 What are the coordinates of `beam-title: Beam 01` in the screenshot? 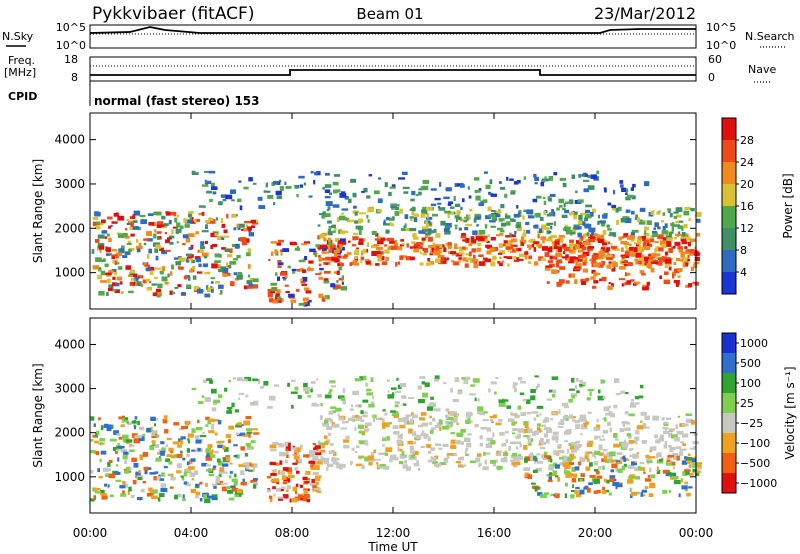 It's located at (389, 14).